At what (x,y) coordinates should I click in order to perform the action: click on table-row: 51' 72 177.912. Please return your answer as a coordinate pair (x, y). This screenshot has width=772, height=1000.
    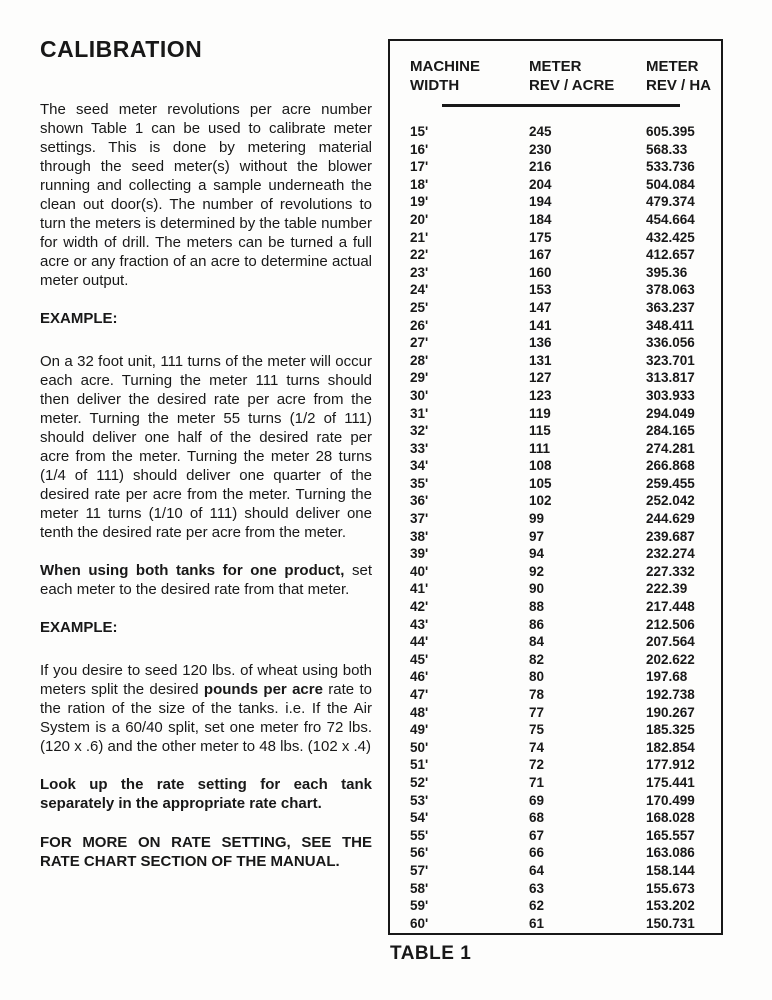
    Looking at the image, I should click on (555, 765).